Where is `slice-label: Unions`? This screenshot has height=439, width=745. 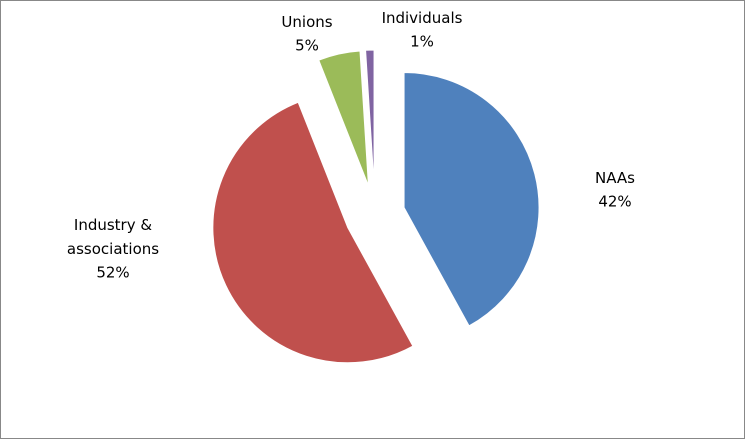 slice-label: Unions is located at coordinates (306, 22).